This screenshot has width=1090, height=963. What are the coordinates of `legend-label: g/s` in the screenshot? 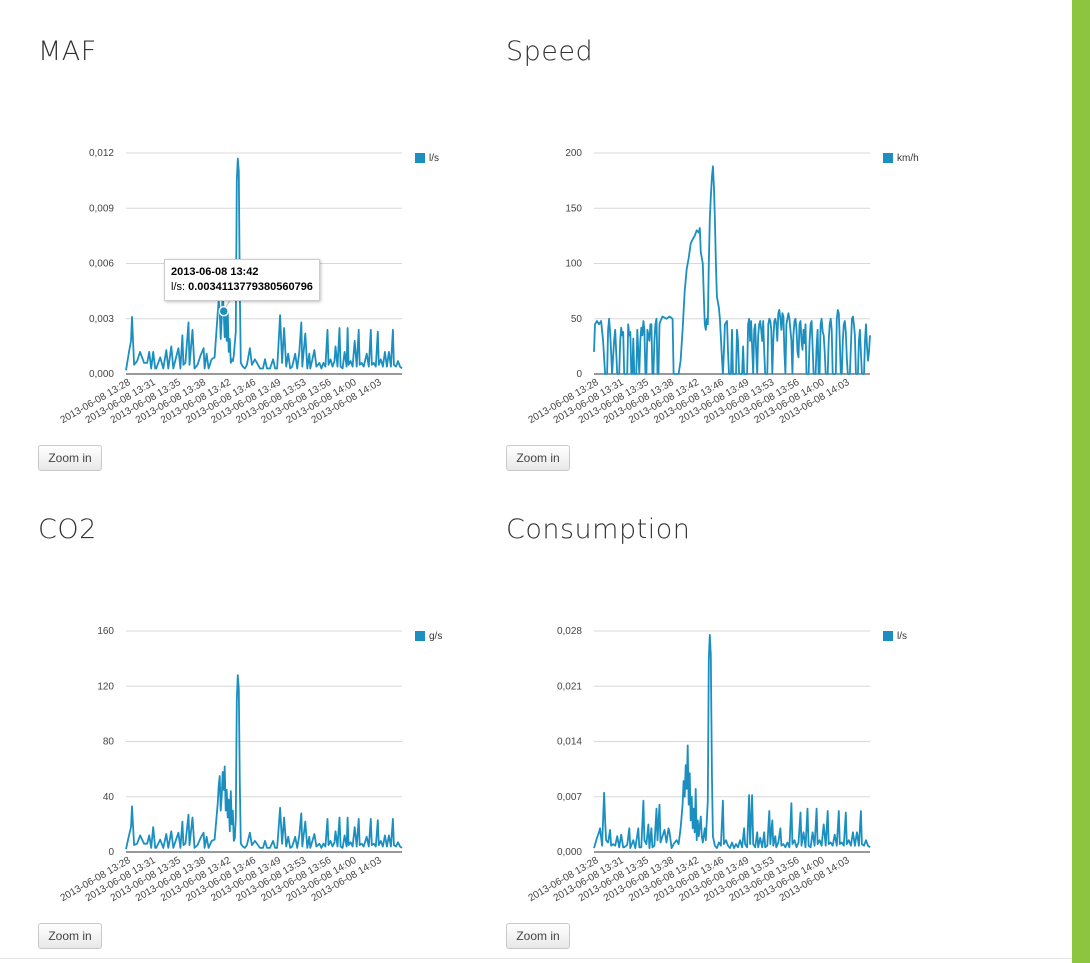 It's located at (435, 636).